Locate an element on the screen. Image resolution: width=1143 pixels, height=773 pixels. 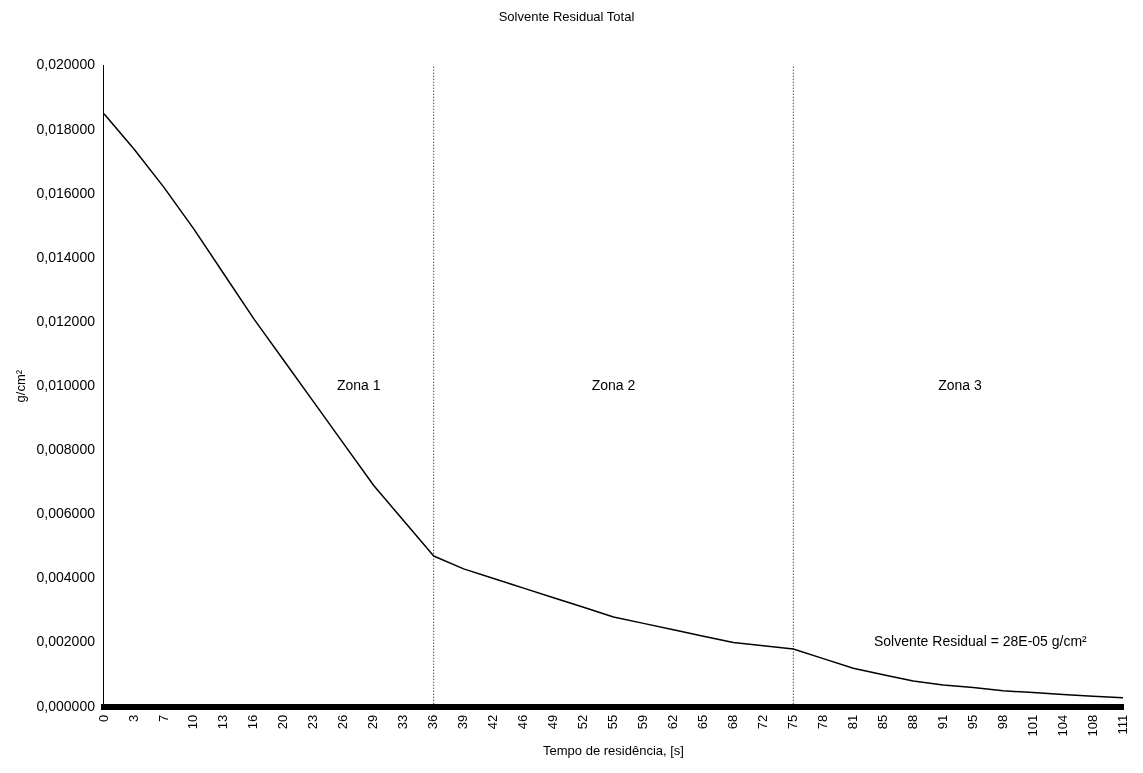
x-tick-label: 104 is located at coordinates (1062, 725).